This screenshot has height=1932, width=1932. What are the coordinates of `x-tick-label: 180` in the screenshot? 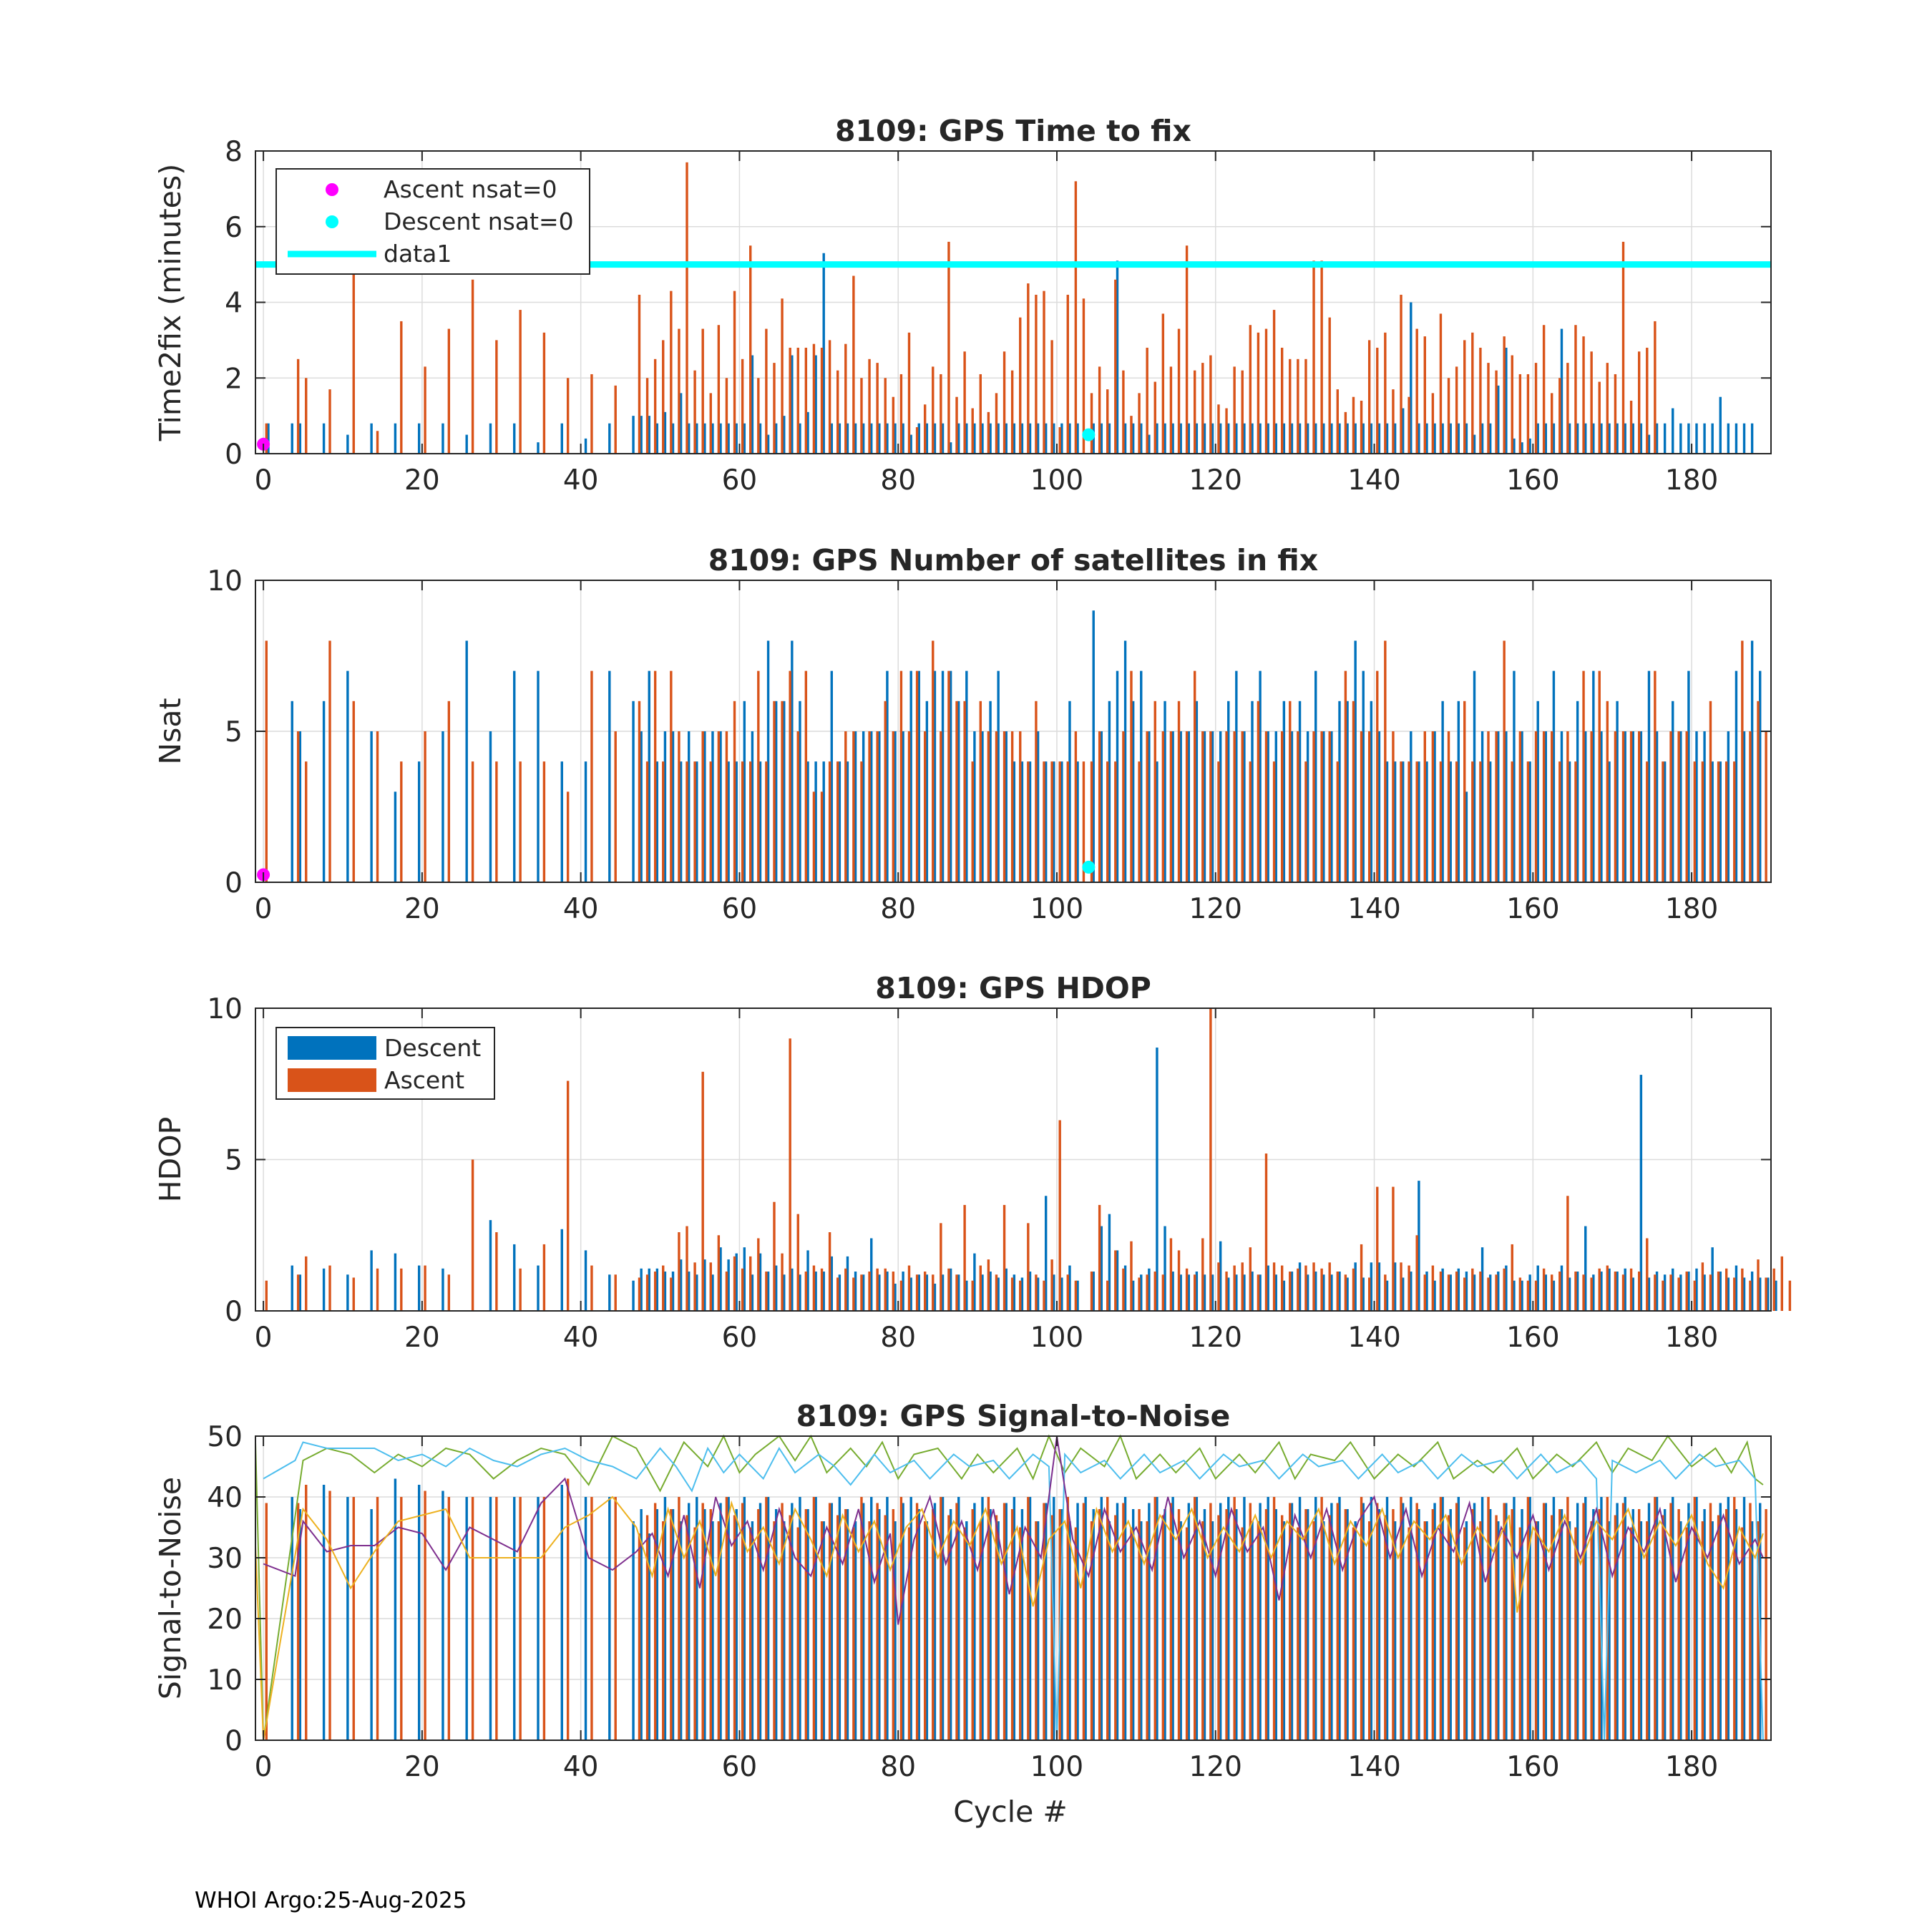 It's located at (1691, 909).